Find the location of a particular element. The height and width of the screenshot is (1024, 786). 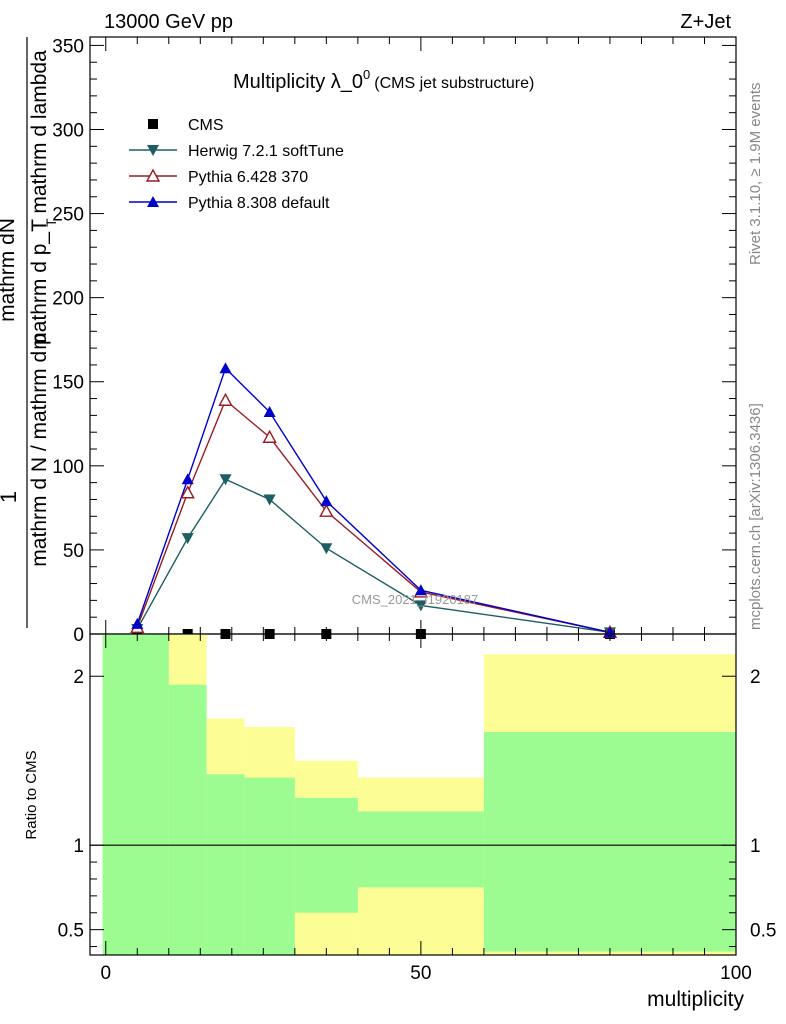

ratio-y-tick-label: 2 is located at coordinates (78, 677).